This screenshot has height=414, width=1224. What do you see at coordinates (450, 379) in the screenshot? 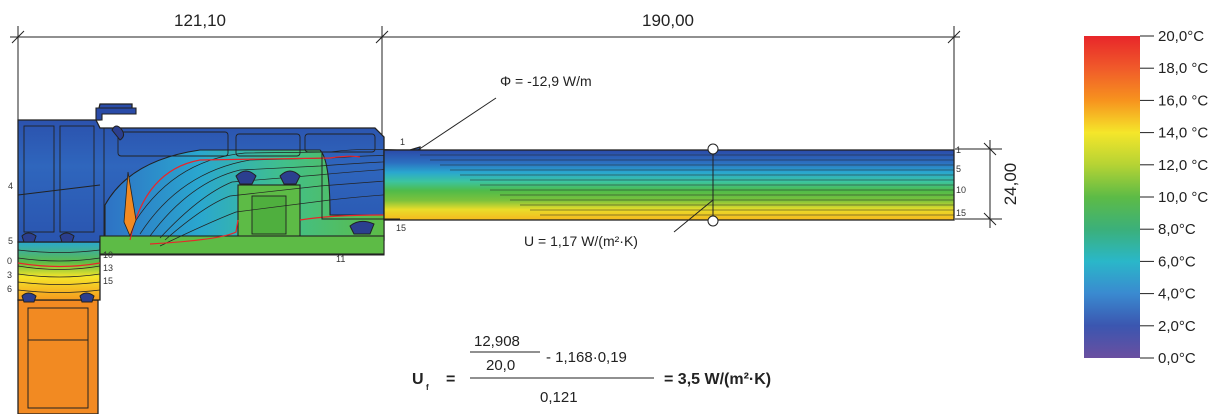
I see `formula-equals: =` at bounding box center [450, 379].